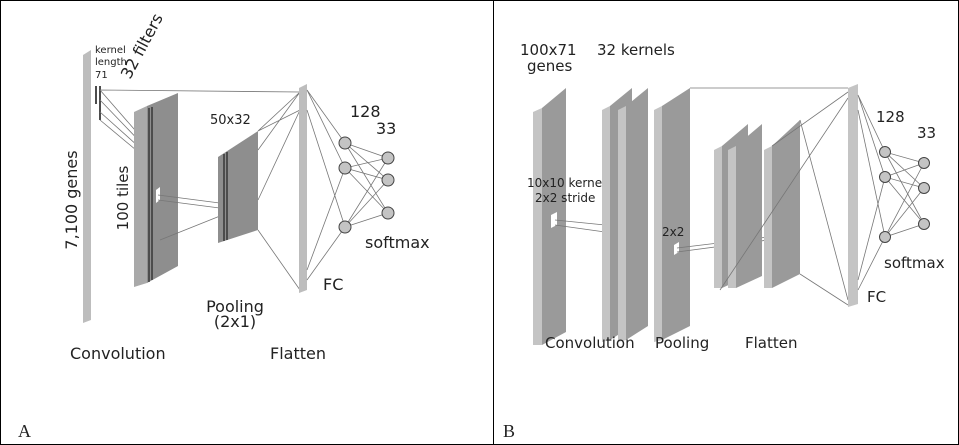 This screenshot has height=445, width=959. Describe the element at coordinates (636, 50) in the screenshot. I see `kernels-label: 32 kernels` at that location.